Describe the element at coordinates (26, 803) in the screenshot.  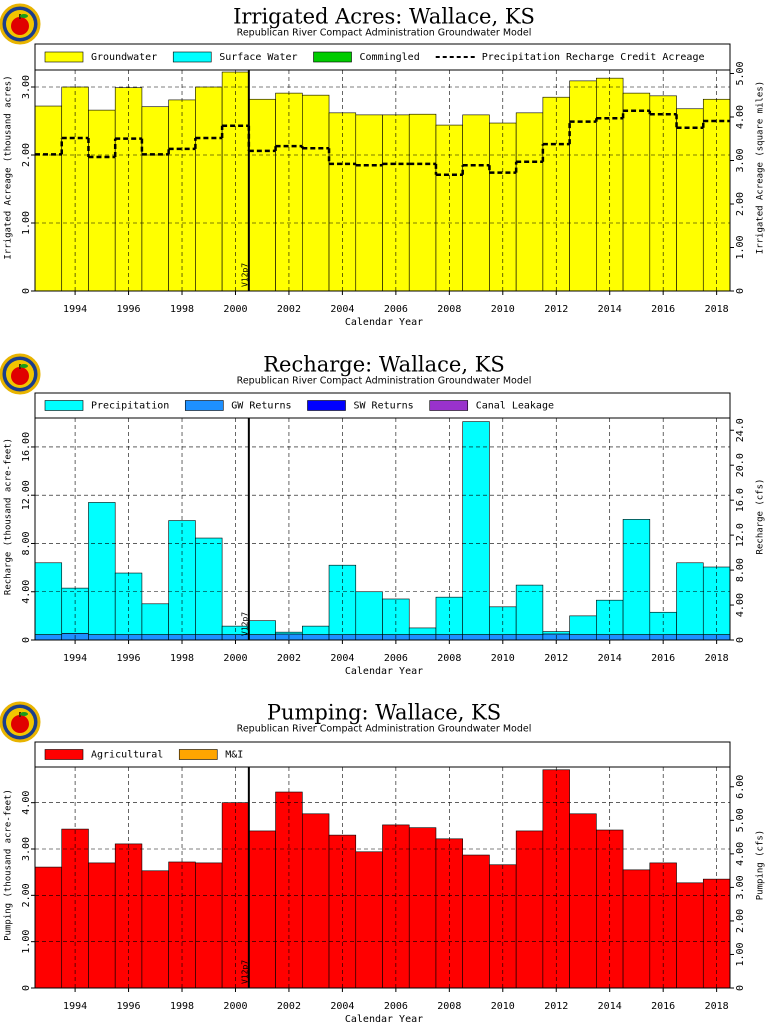
I see `y-tick-label: 4.00` at that location.